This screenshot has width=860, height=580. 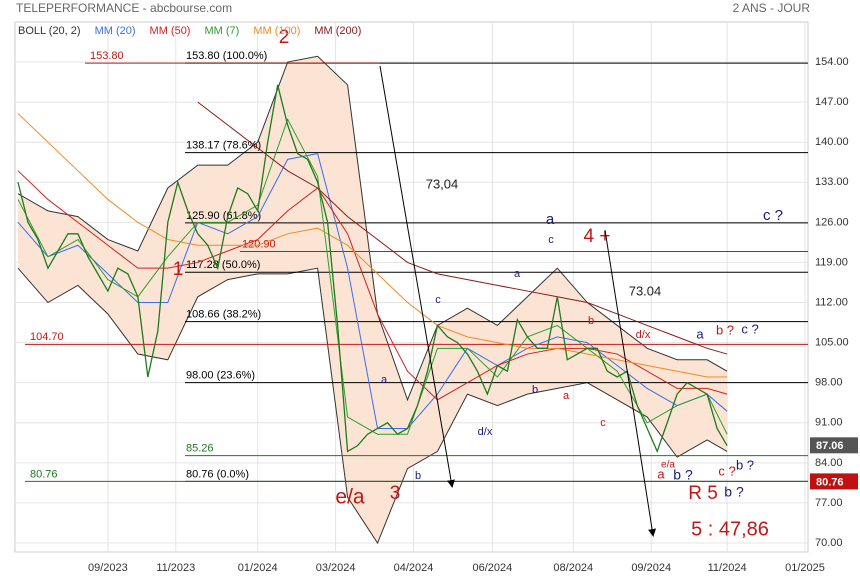 I want to click on x-tick-label: 09/2024, so click(x=651, y=568).